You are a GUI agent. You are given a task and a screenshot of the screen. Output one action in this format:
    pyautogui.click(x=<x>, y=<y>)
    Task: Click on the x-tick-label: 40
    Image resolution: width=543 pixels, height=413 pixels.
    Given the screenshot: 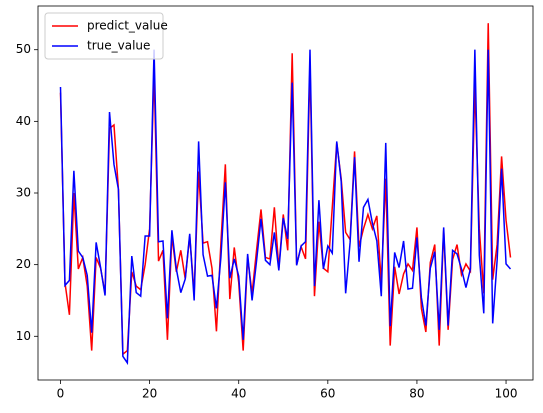 What is the action you would take?
    pyautogui.click(x=238, y=394)
    